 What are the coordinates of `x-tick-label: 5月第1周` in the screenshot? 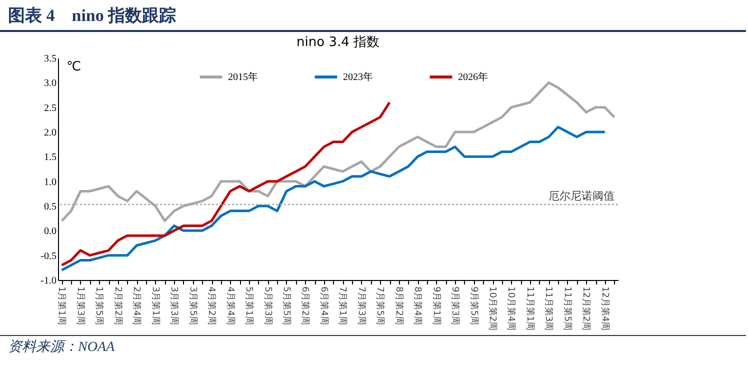 It's located at (249, 305).